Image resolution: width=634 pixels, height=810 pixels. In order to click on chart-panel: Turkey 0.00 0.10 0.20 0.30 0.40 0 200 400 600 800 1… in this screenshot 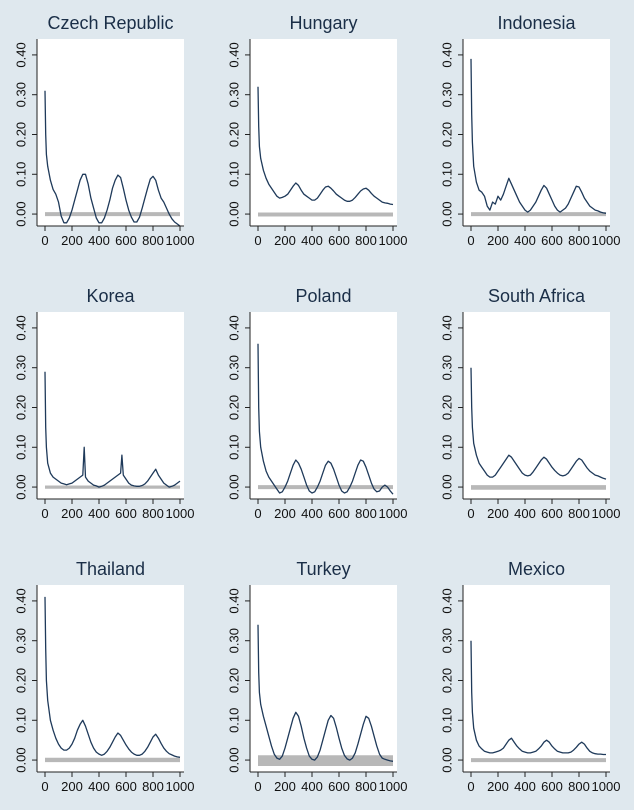, I will do `click(316, 676)`.